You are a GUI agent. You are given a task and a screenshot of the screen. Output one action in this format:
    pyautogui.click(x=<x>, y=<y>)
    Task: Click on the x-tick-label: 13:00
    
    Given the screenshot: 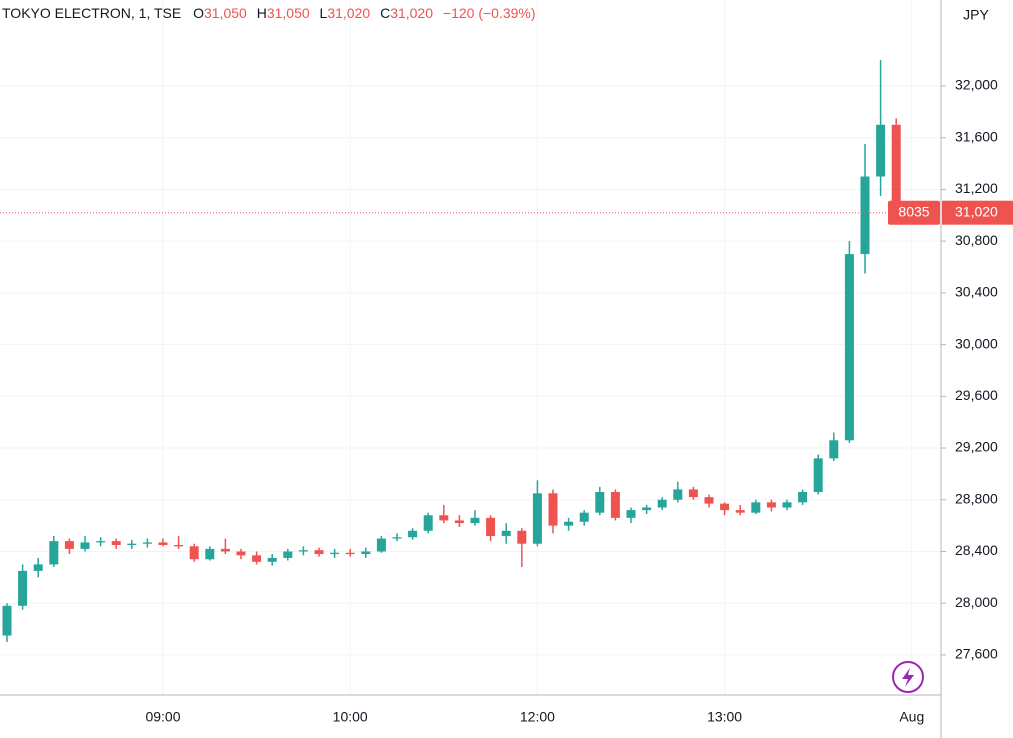 What is the action you would take?
    pyautogui.click(x=724, y=717)
    